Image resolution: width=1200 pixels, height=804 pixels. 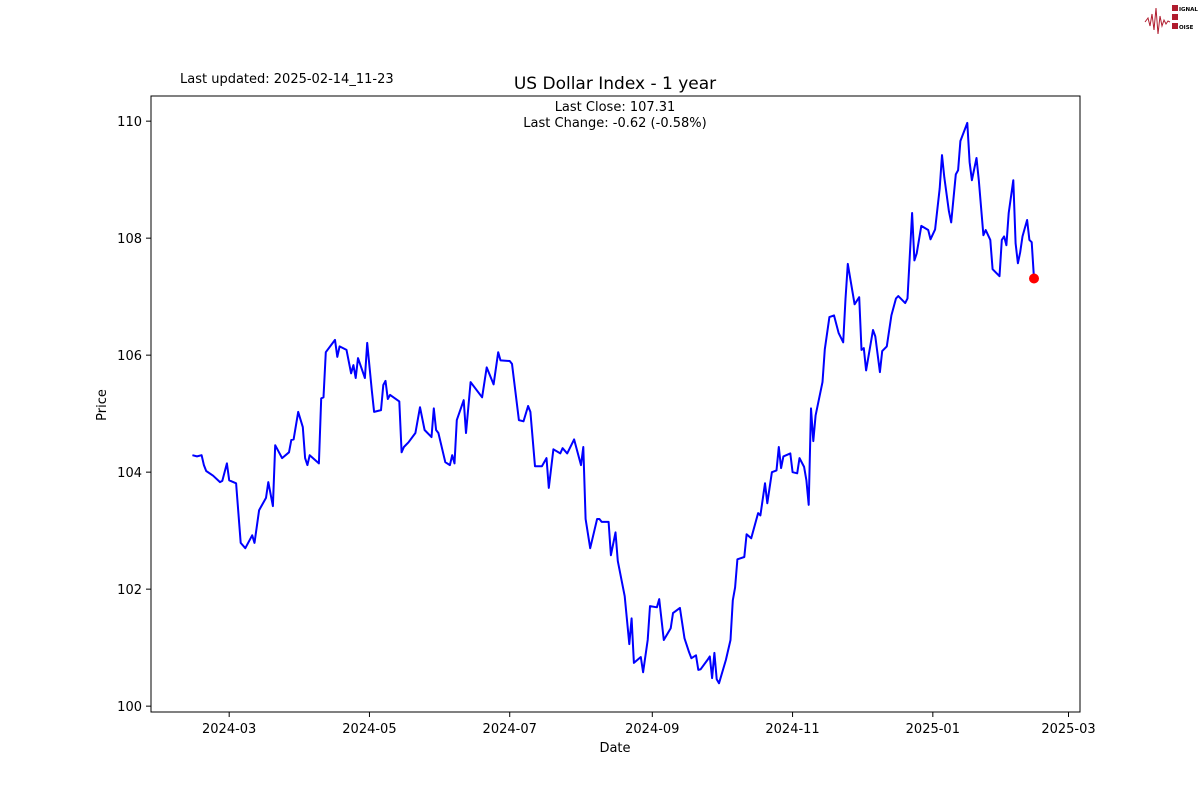 What do you see at coordinates (102, 405) in the screenshot?
I see `y-axis-label: Price` at bounding box center [102, 405].